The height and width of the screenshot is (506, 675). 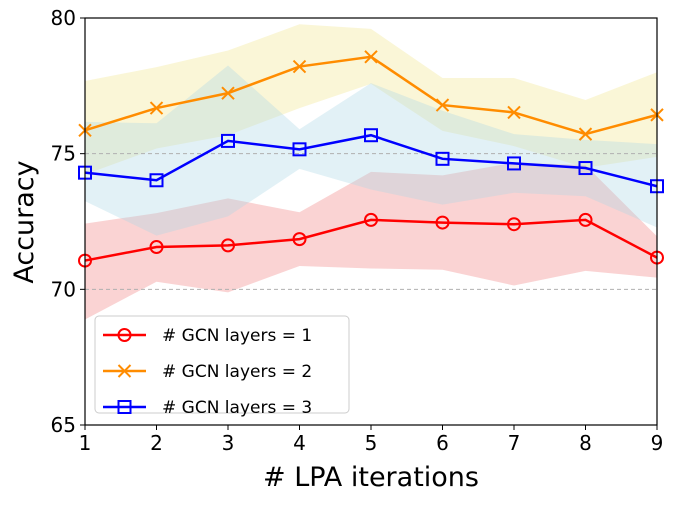 I want to click on x-axis-ticks: 1 2 3 4 5 6 7 8 9, so click(x=371, y=440).